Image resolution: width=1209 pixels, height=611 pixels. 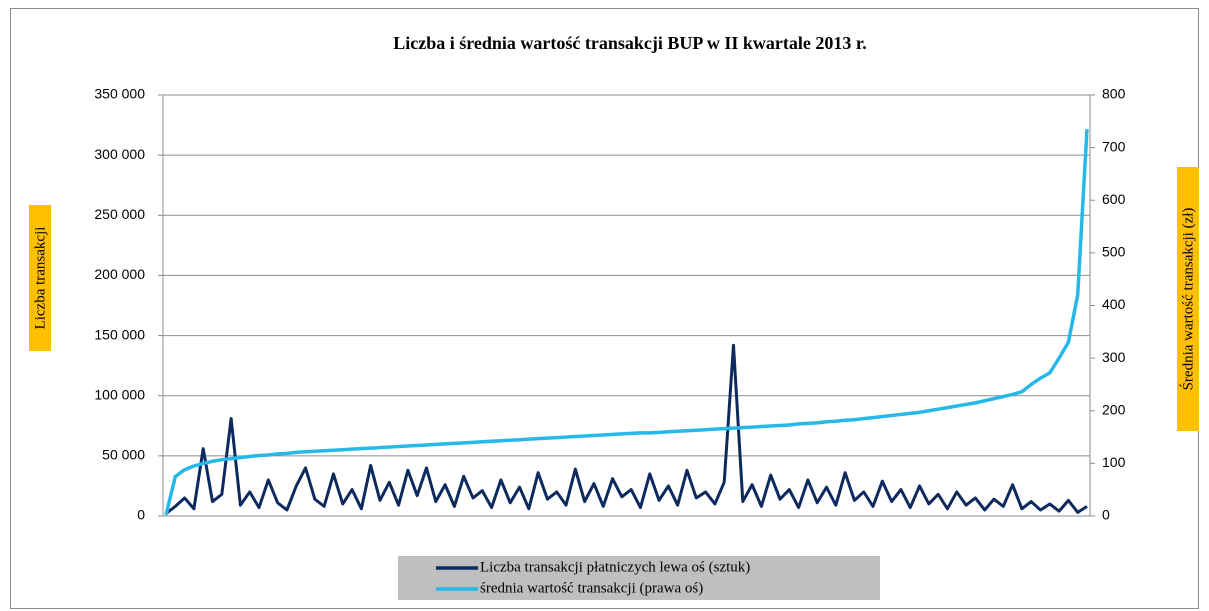 What do you see at coordinates (123, 455) in the screenshot?
I see `y-tick-label: 50 000` at bounding box center [123, 455].